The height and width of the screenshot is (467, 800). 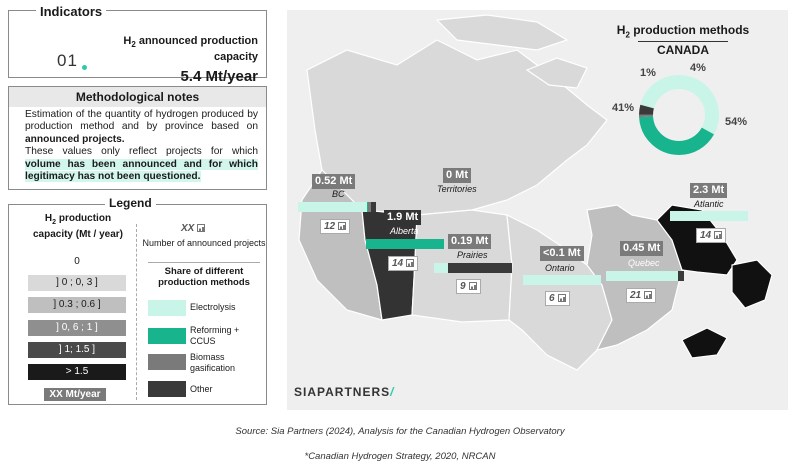 I want to click on value-tag-ontario: <0.1 Mt, so click(x=562, y=253).